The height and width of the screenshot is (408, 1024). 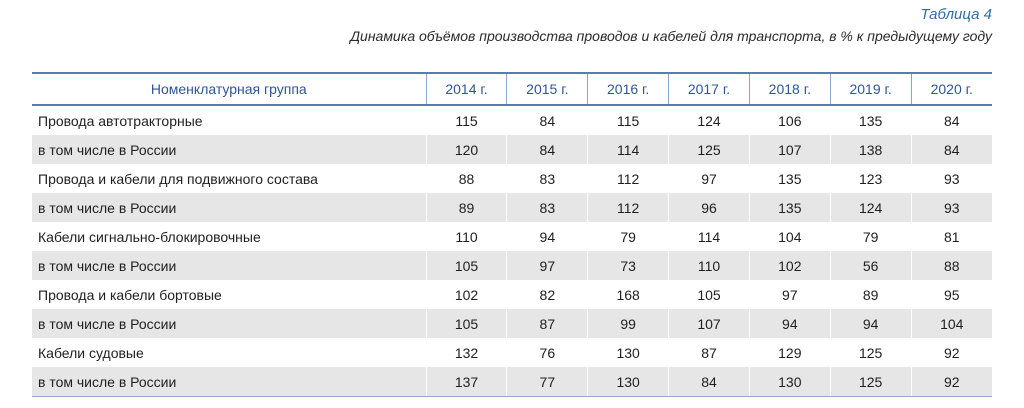 What do you see at coordinates (628, 89) in the screenshot?
I see `column-header-2016: 2016 г.` at bounding box center [628, 89].